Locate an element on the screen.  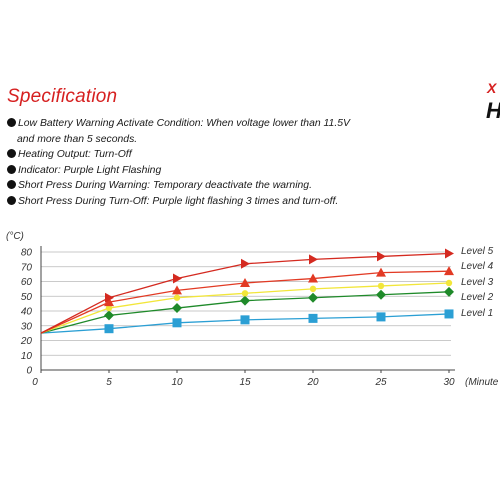
y-tick-label: 60 is located at coordinates (27, 282).